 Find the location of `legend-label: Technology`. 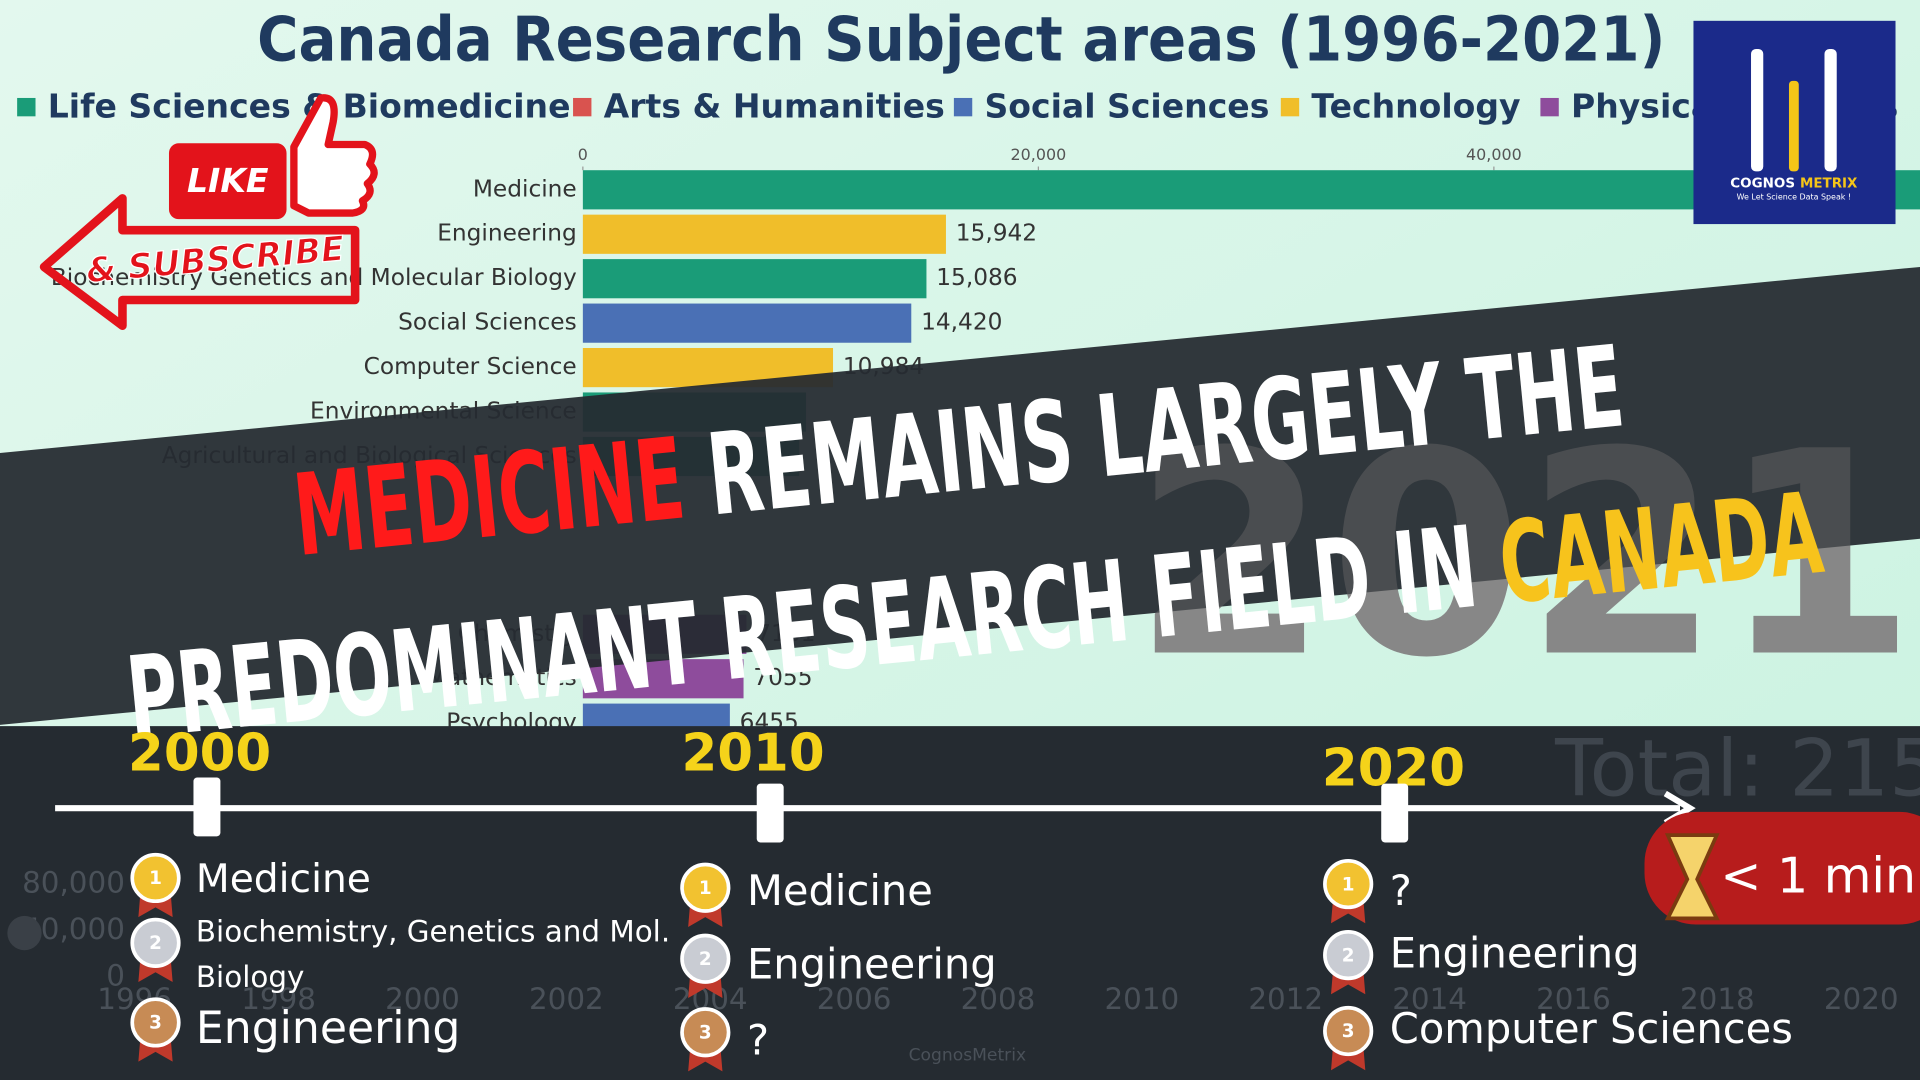

legend-label: Technology is located at coordinates (1415, 105).